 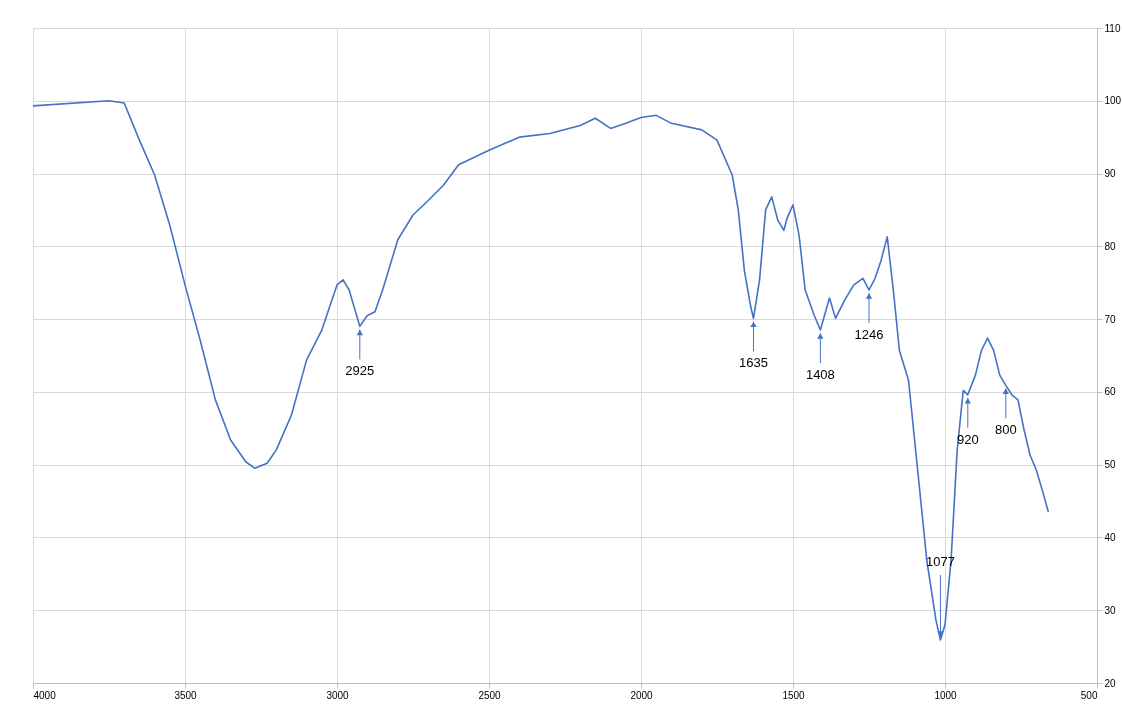 What do you see at coordinates (1005, 430) in the screenshot?
I see `annotation: 800` at bounding box center [1005, 430].